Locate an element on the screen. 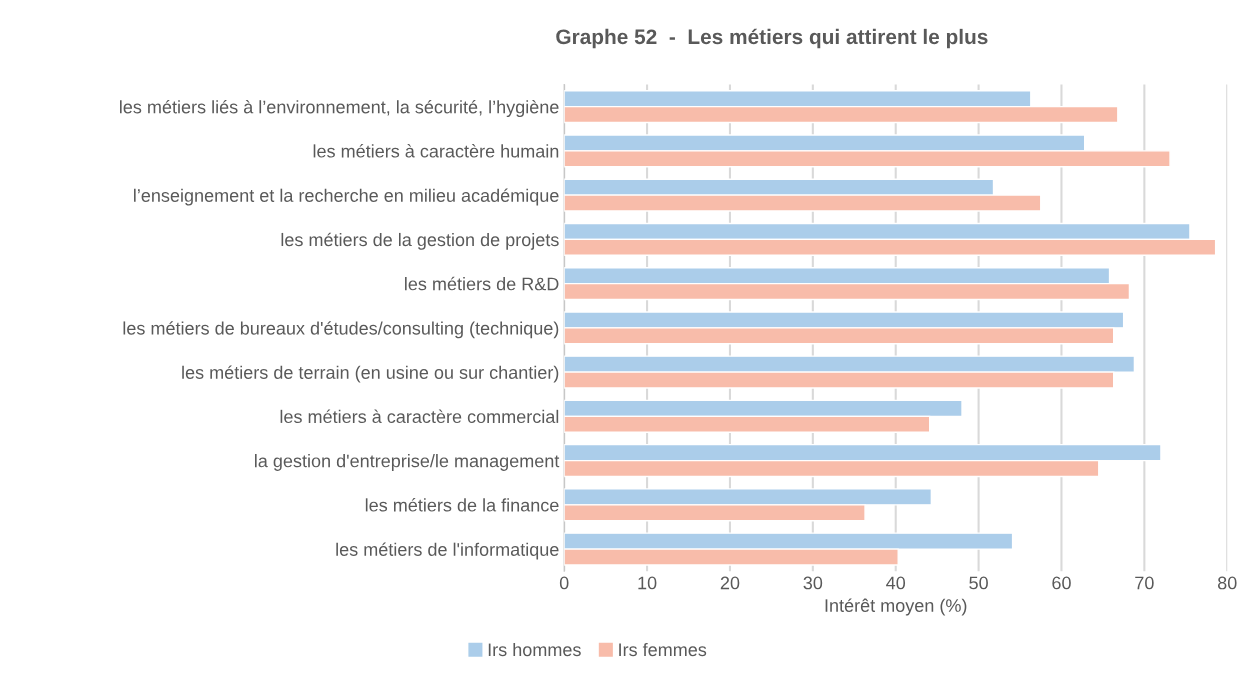 This screenshot has height=676, width=1251. x-tick-label: 0 is located at coordinates (564, 583).